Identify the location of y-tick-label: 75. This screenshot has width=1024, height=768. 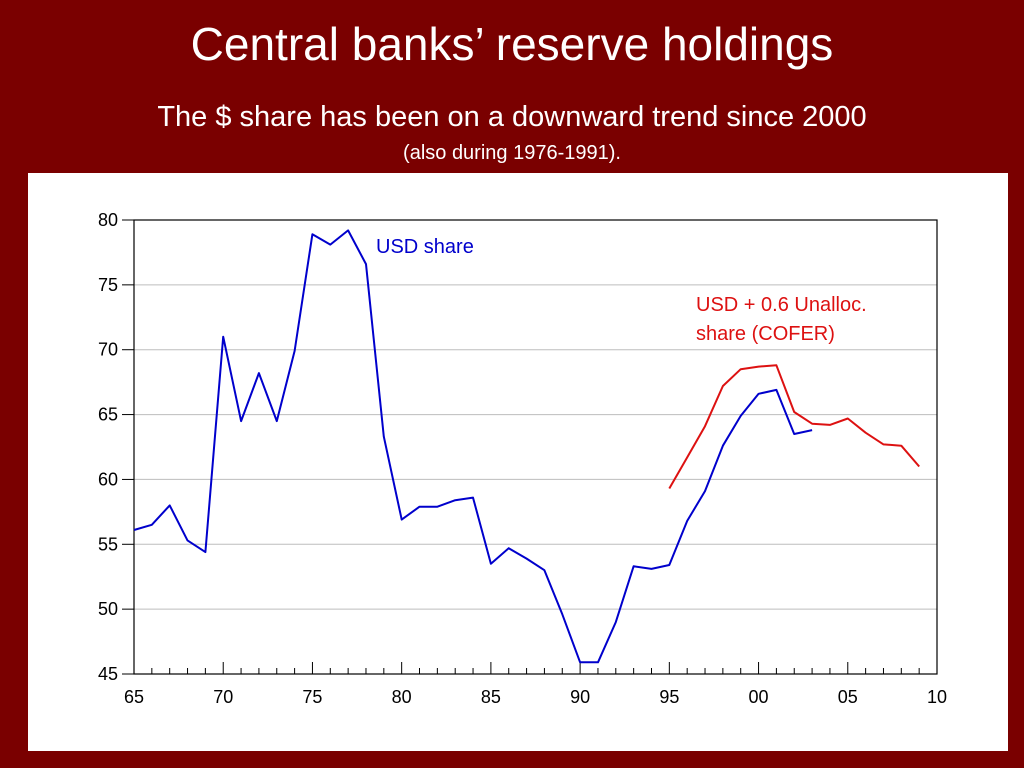
(108, 285).